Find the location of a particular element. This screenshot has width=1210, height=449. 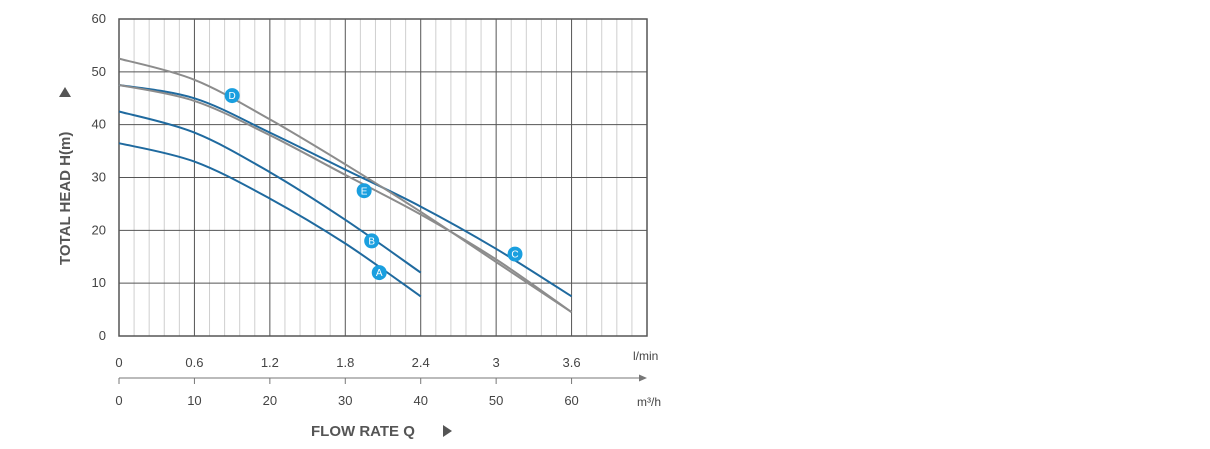

x-bottom-tick-label: 50 is located at coordinates (496, 400).